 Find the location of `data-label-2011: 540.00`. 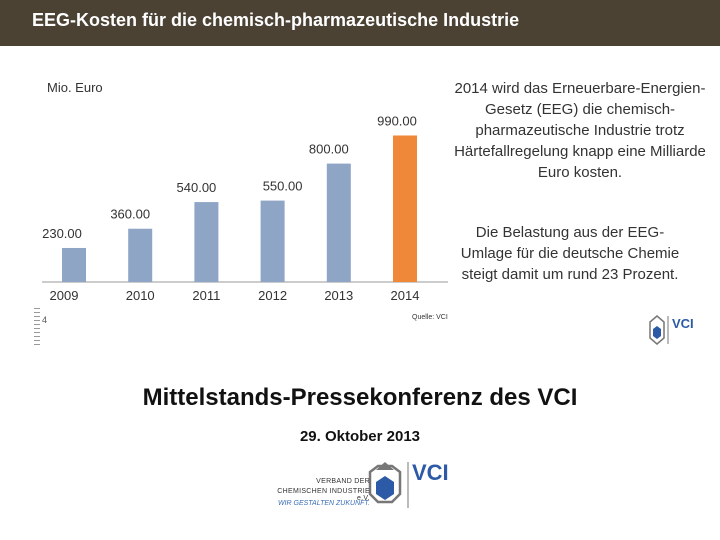

data-label-2011: 540.00 is located at coordinates (197, 187).